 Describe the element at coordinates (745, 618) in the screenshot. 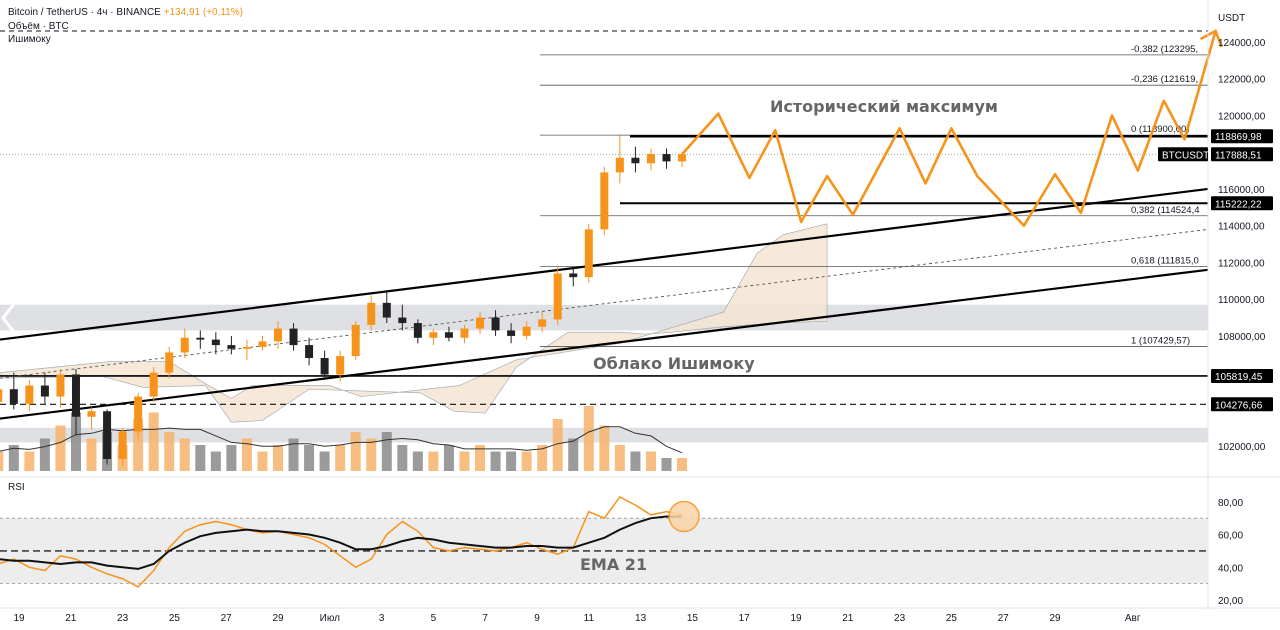

I see `time-axis-tick: 17` at that location.